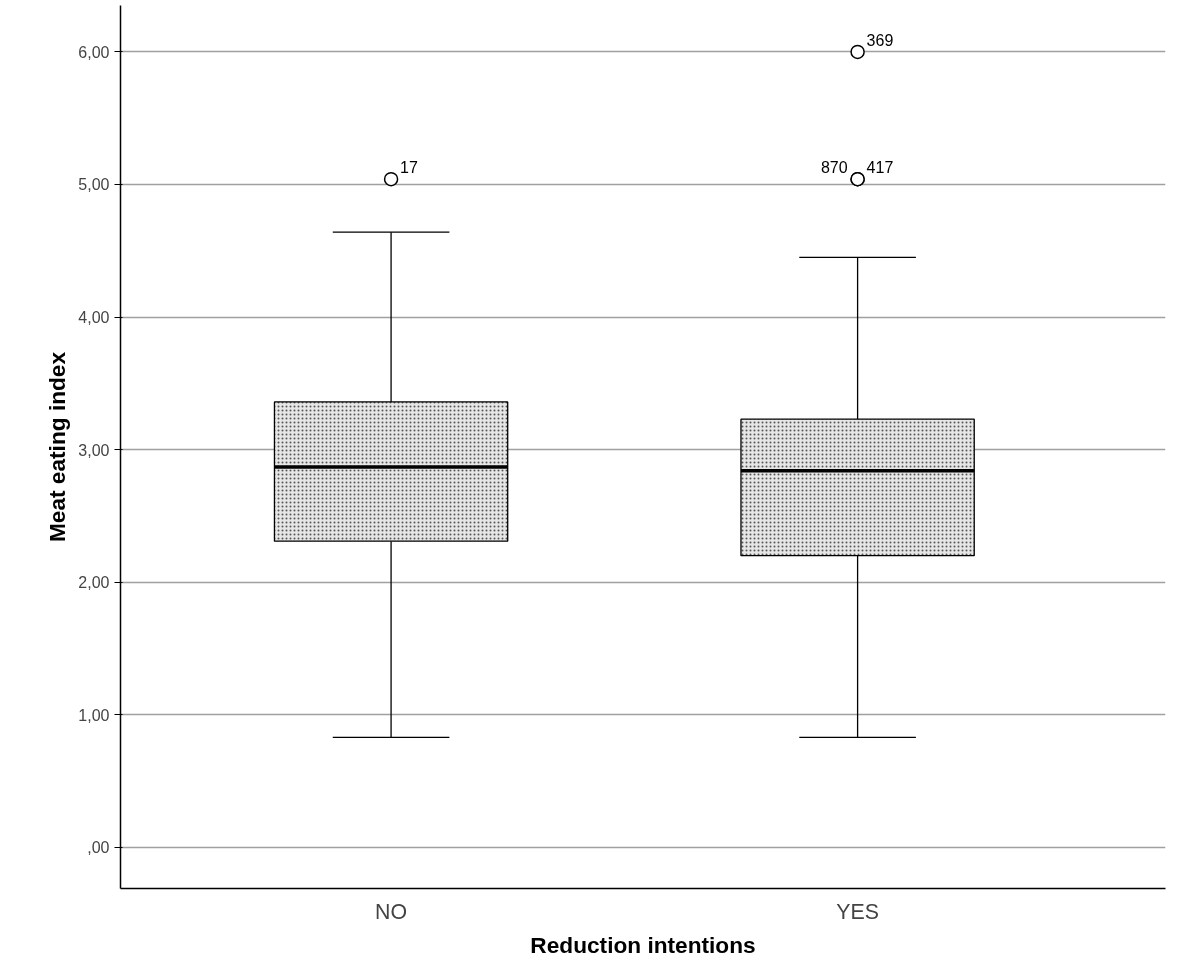 The height and width of the screenshot is (970, 1178). Describe the element at coordinates (94, 583) in the screenshot. I see `y-tick-label: 2,00` at that location.